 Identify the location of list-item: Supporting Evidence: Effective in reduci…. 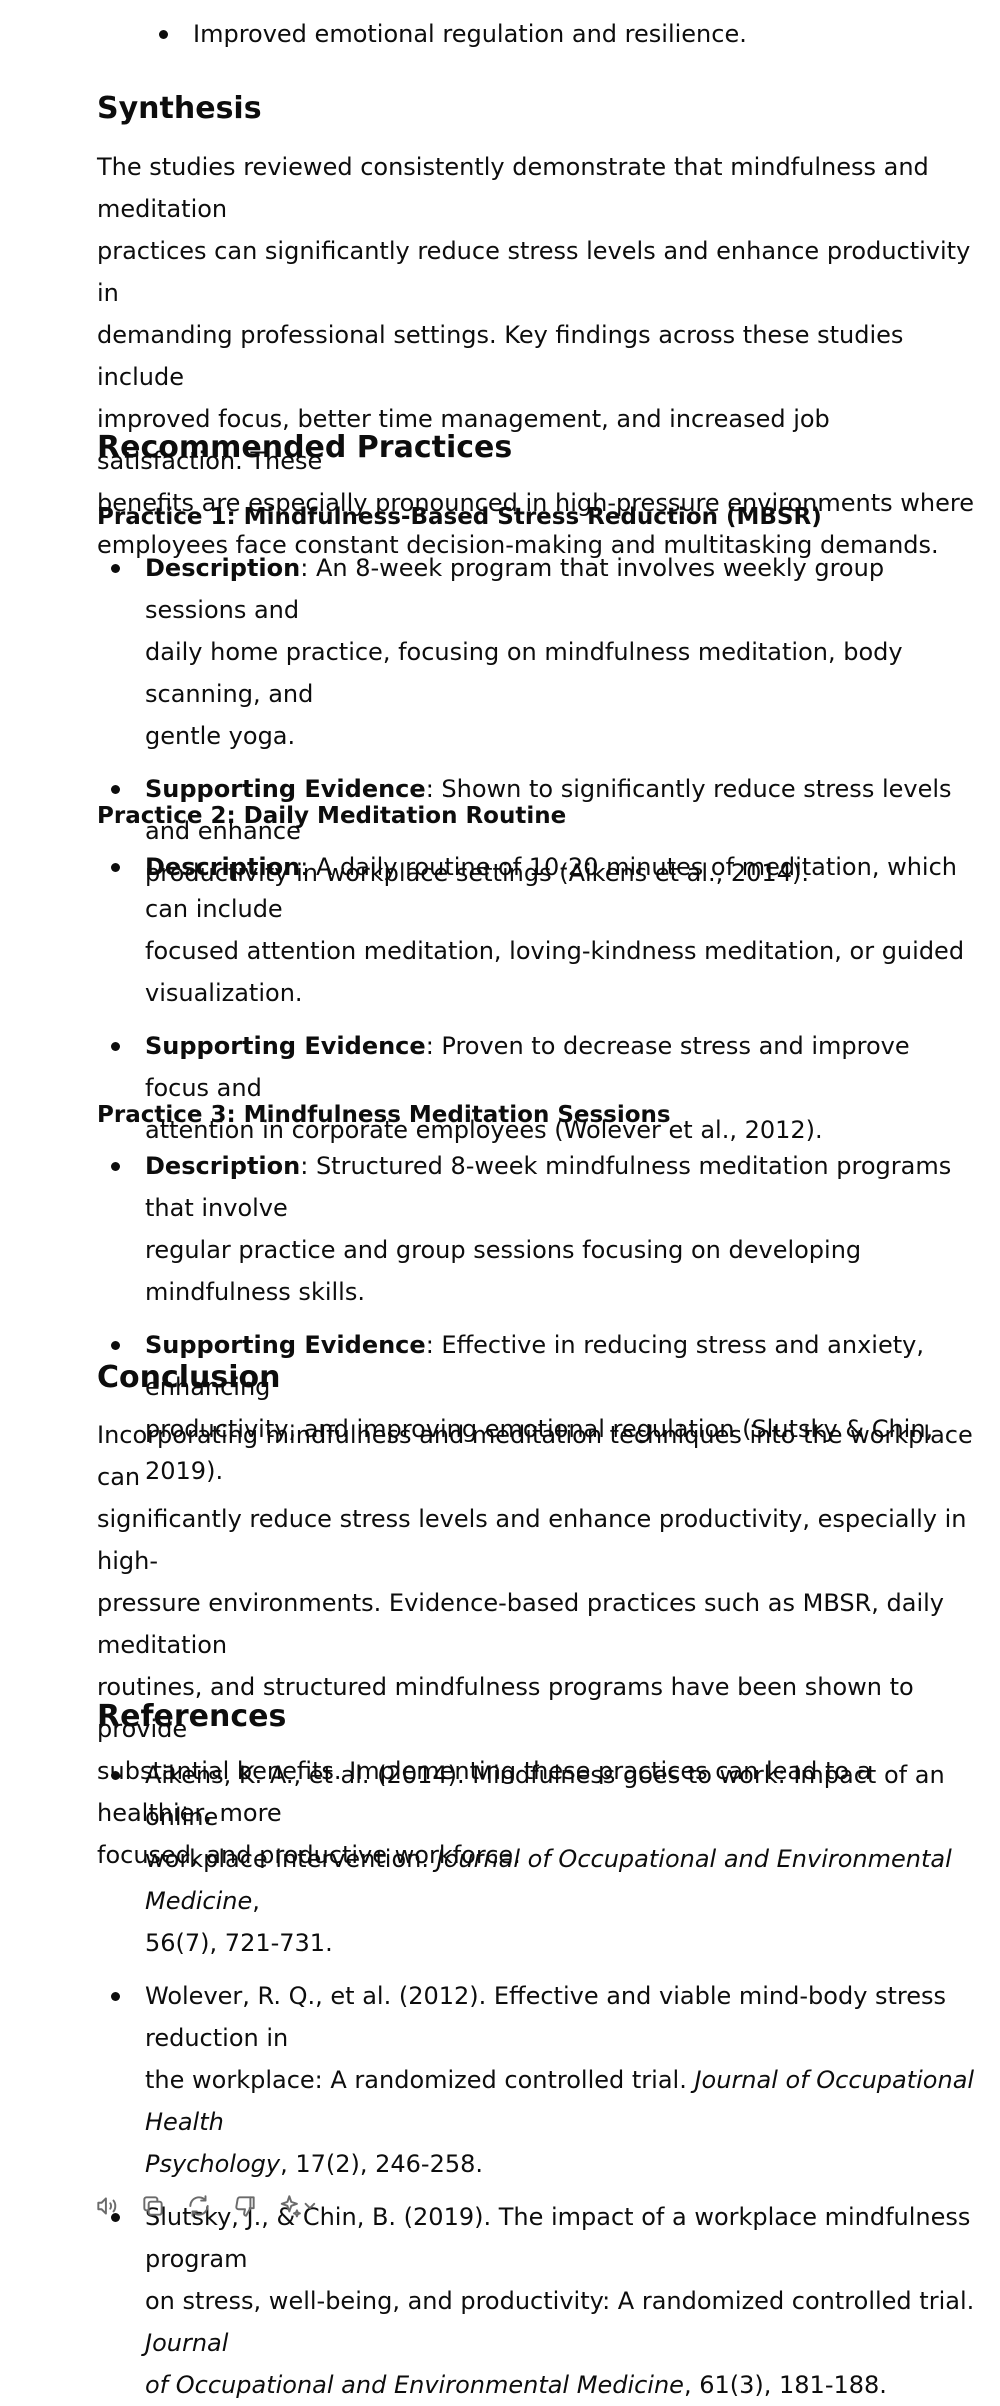
(537, 1408).